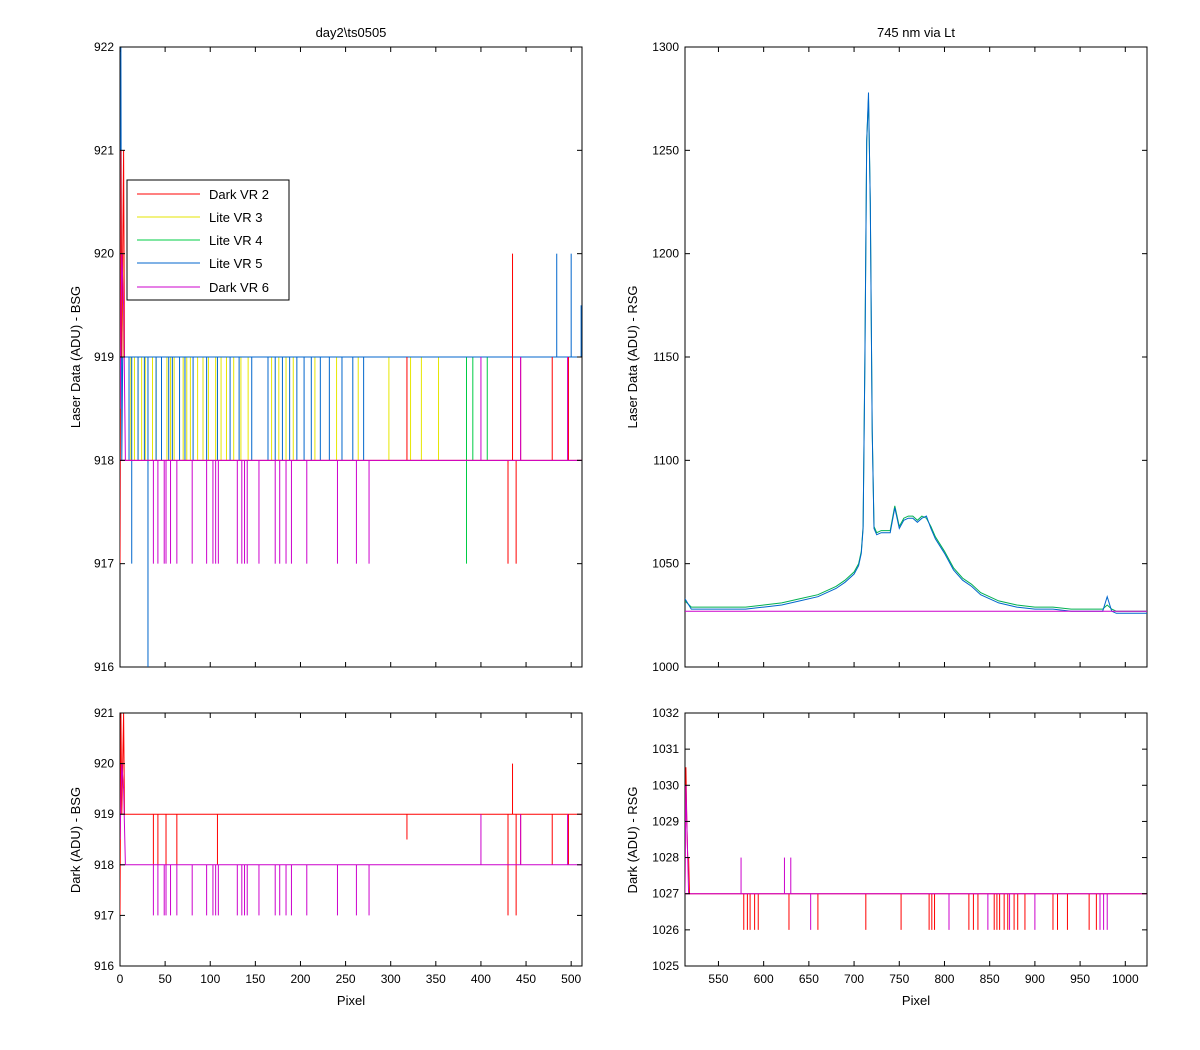 This screenshot has width=1200, height=1050. I want to click on legend-entry: Dark VR 2, so click(239, 194).